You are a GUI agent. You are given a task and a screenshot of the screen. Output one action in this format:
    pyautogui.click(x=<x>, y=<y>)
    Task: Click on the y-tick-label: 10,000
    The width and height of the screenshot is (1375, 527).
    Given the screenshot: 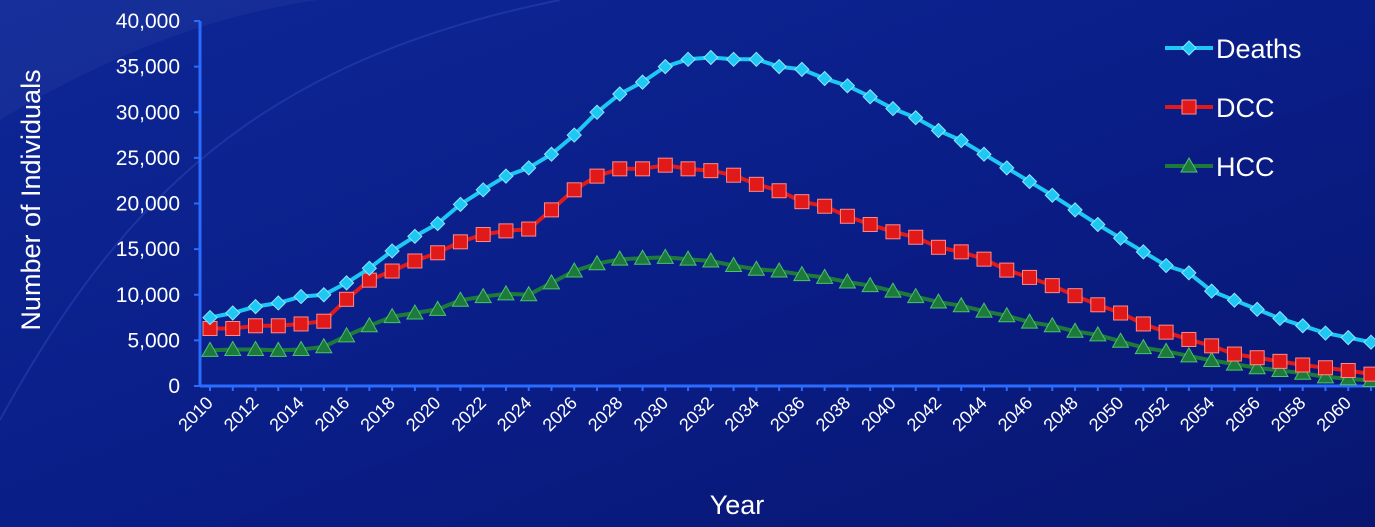 What is the action you would take?
    pyautogui.click(x=148, y=295)
    